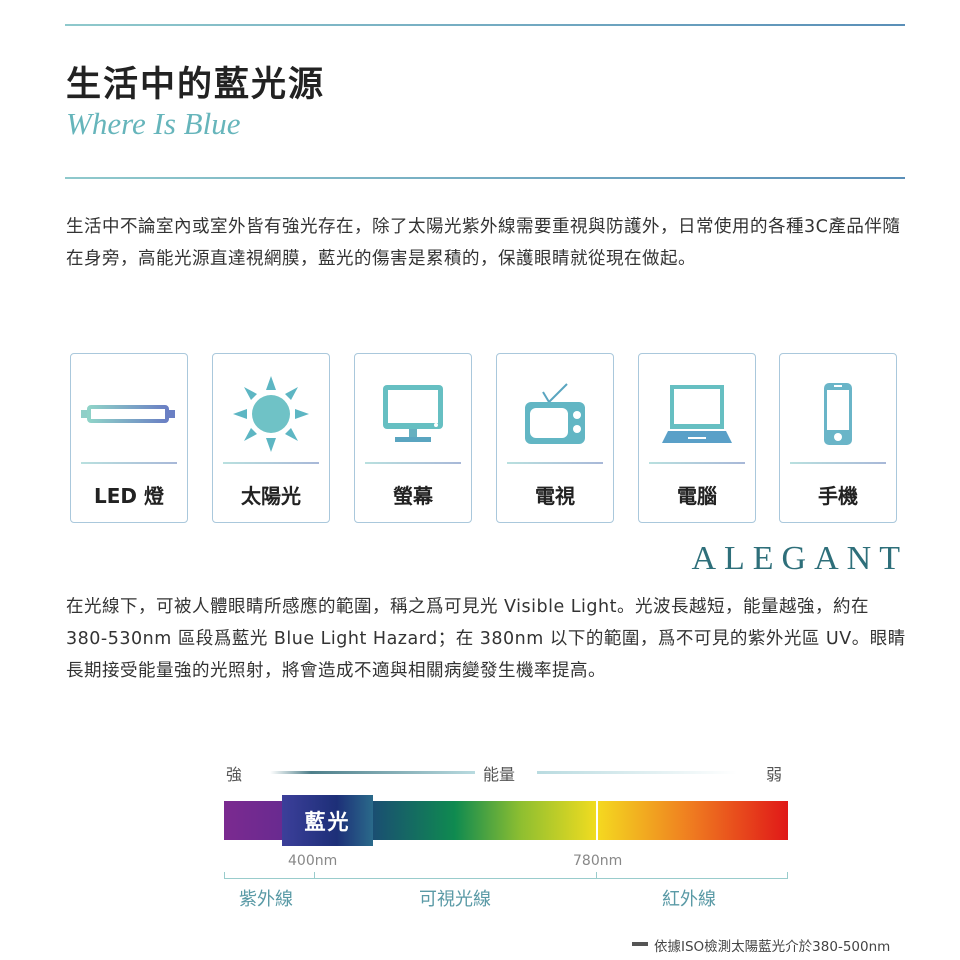 This screenshot has height=960, width=960. I want to click on source-card-sun: 太陽光, so click(271, 438).